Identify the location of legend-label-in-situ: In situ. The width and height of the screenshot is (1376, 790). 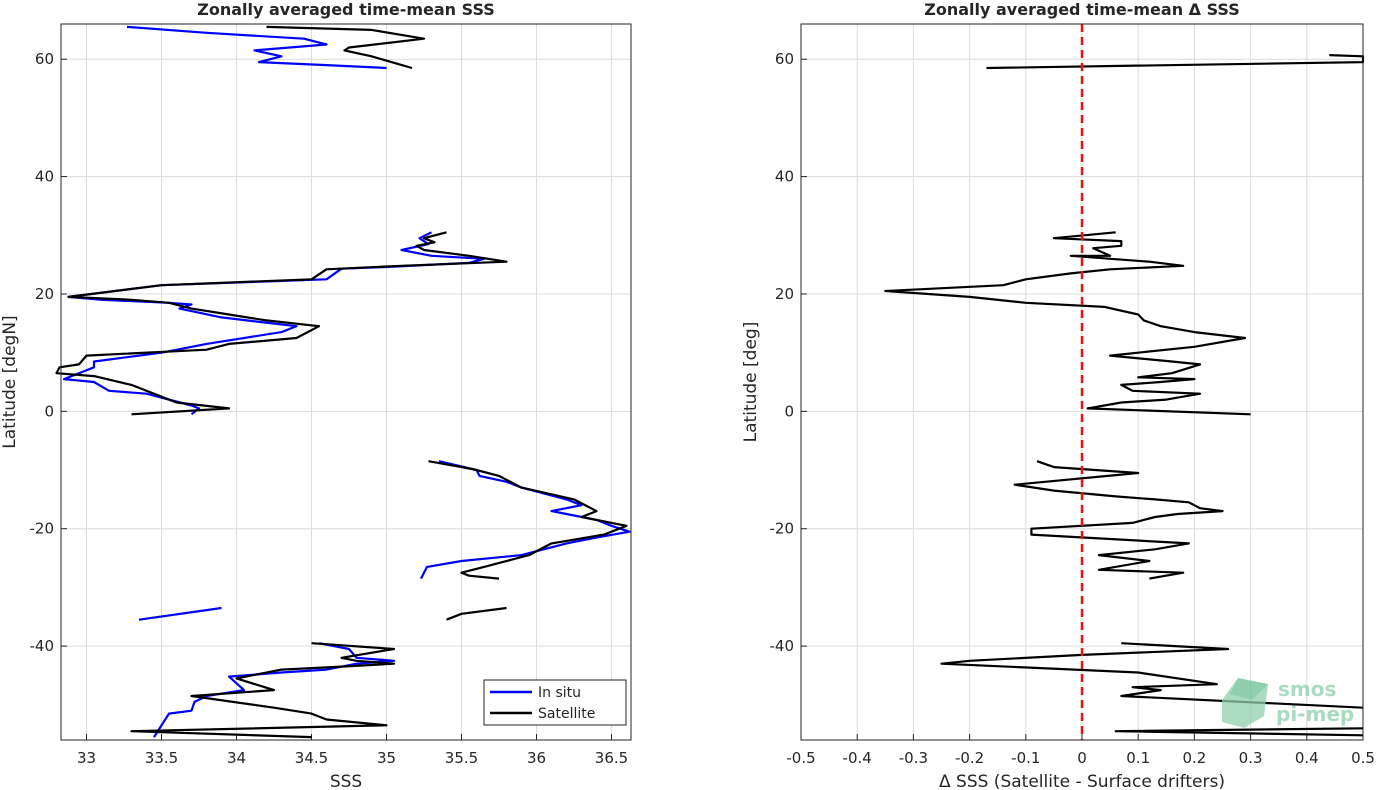
(559, 693).